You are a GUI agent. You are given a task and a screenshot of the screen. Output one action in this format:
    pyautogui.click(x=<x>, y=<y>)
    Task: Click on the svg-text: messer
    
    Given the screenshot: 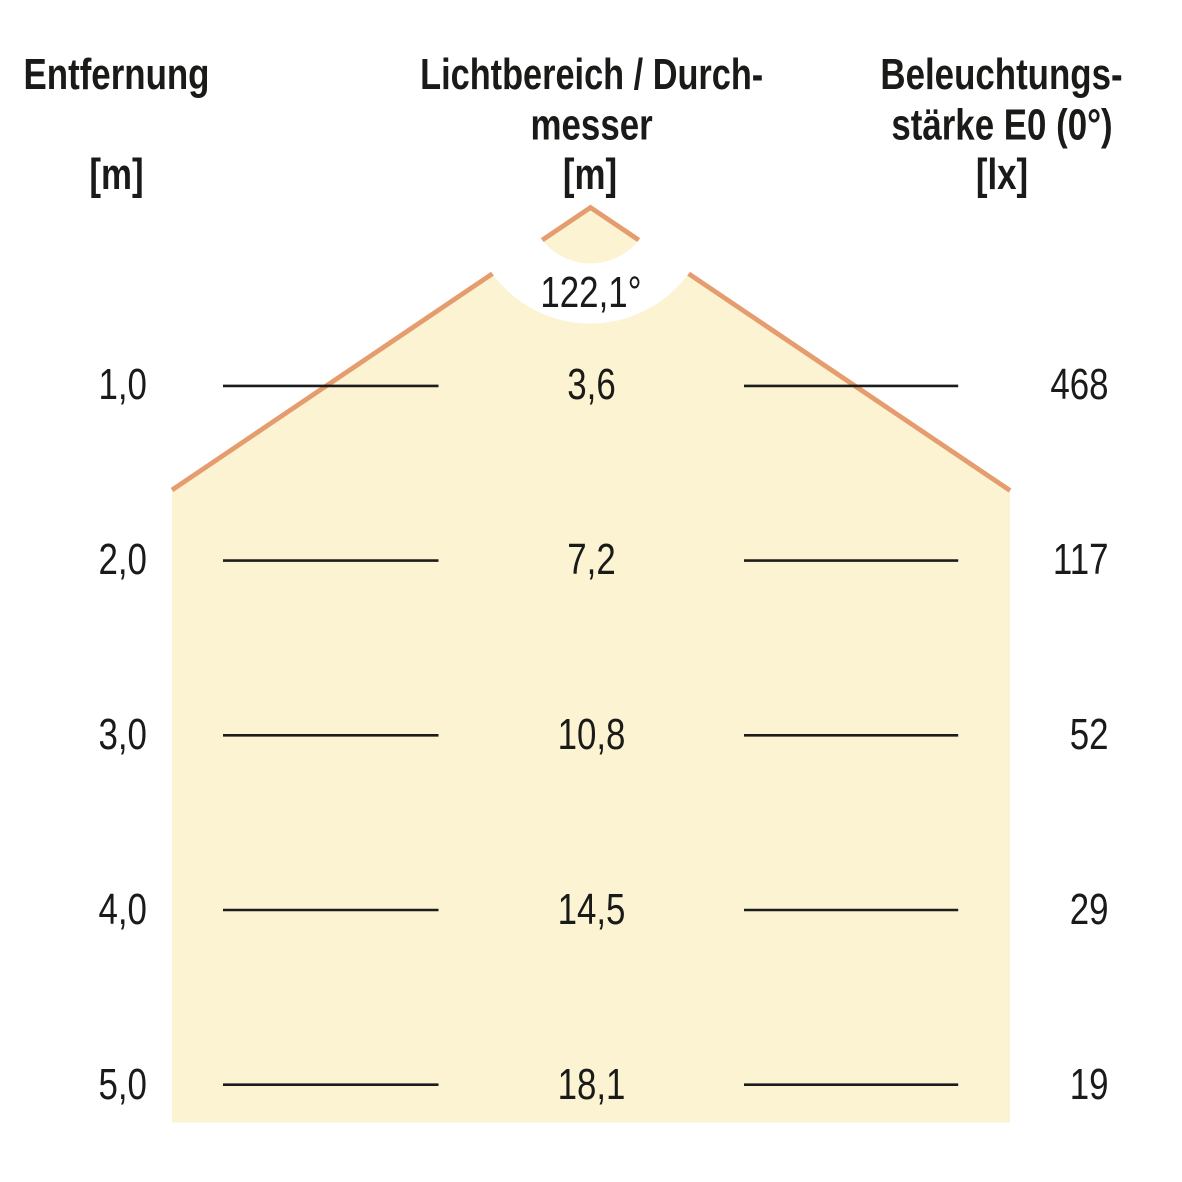 What is the action you would take?
    pyautogui.click(x=592, y=125)
    